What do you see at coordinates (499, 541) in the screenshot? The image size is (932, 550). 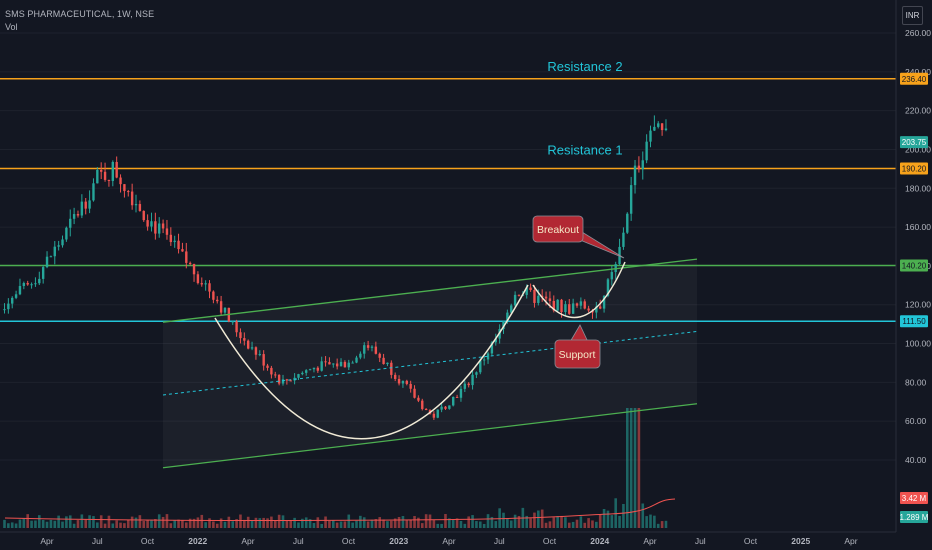 I see `time-tick-label: Jul` at bounding box center [499, 541].